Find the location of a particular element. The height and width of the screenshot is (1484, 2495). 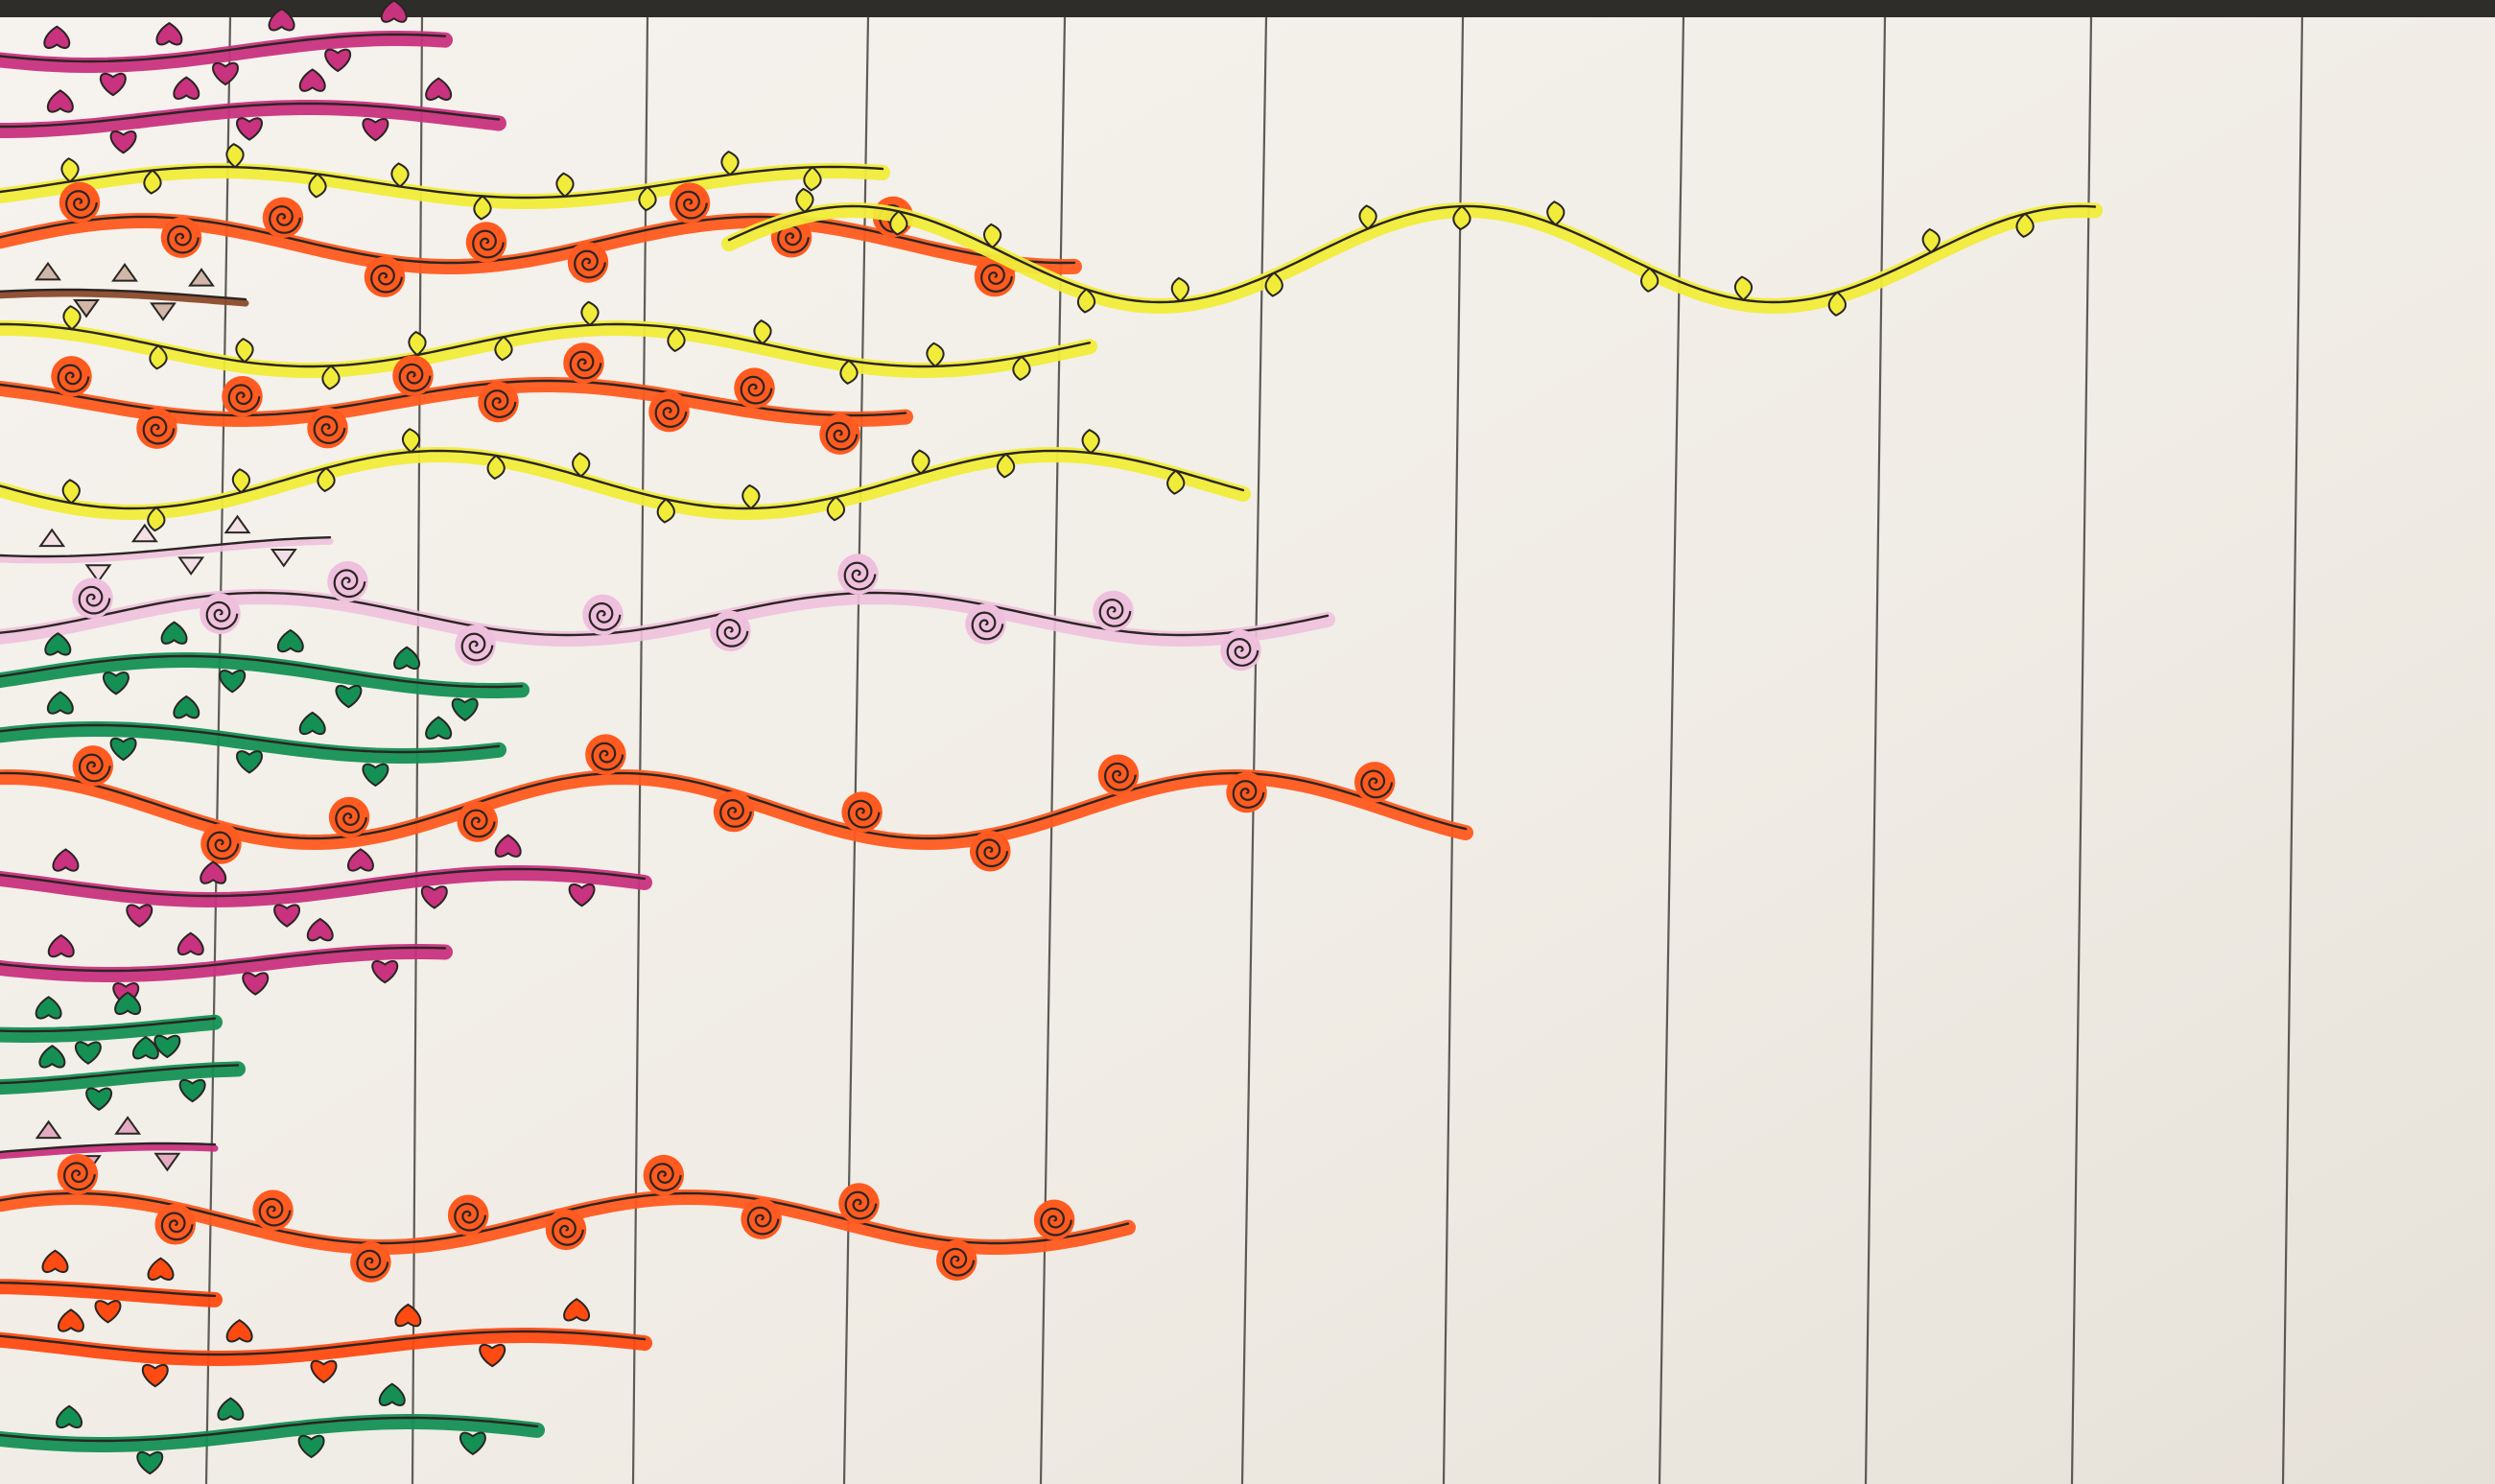

doodle-stripe-magenta-heart is located at coordinates (226, 962).